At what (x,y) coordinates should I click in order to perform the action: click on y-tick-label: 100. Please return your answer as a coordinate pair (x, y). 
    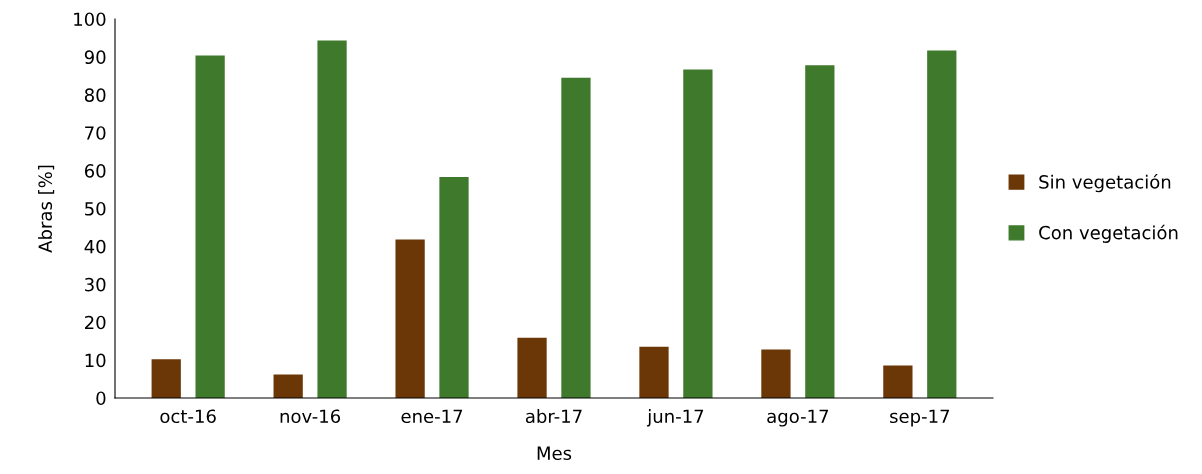
    Looking at the image, I should click on (90, 19).